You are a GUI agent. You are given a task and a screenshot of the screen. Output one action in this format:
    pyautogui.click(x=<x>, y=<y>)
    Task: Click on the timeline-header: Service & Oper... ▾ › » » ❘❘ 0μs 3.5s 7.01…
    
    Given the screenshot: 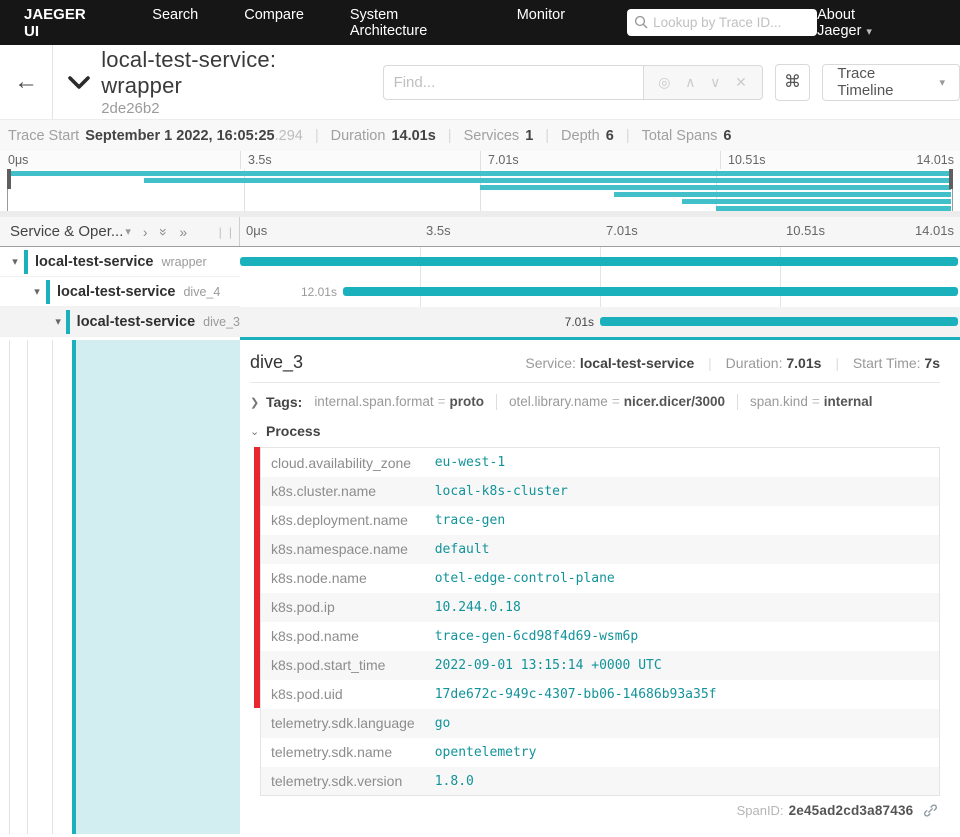 What is the action you would take?
    pyautogui.click(x=480, y=232)
    